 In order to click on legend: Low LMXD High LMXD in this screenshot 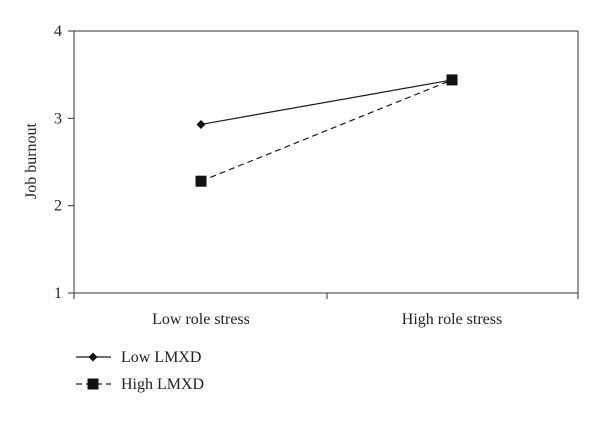, I will do `click(140, 371)`.